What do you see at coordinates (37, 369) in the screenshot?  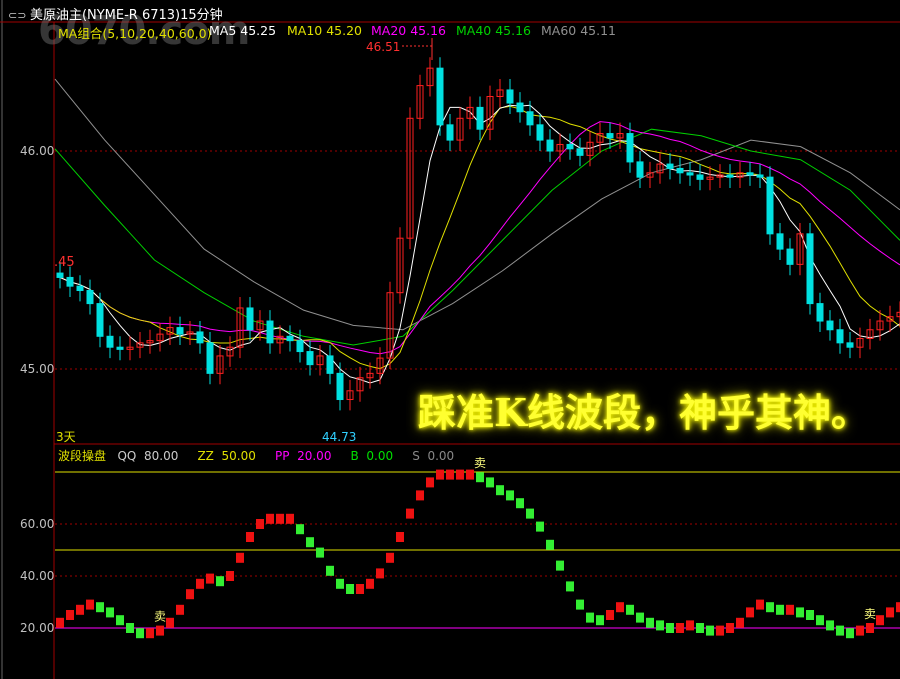 I see `price-tick-45: 45.00` at bounding box center [37, 369].